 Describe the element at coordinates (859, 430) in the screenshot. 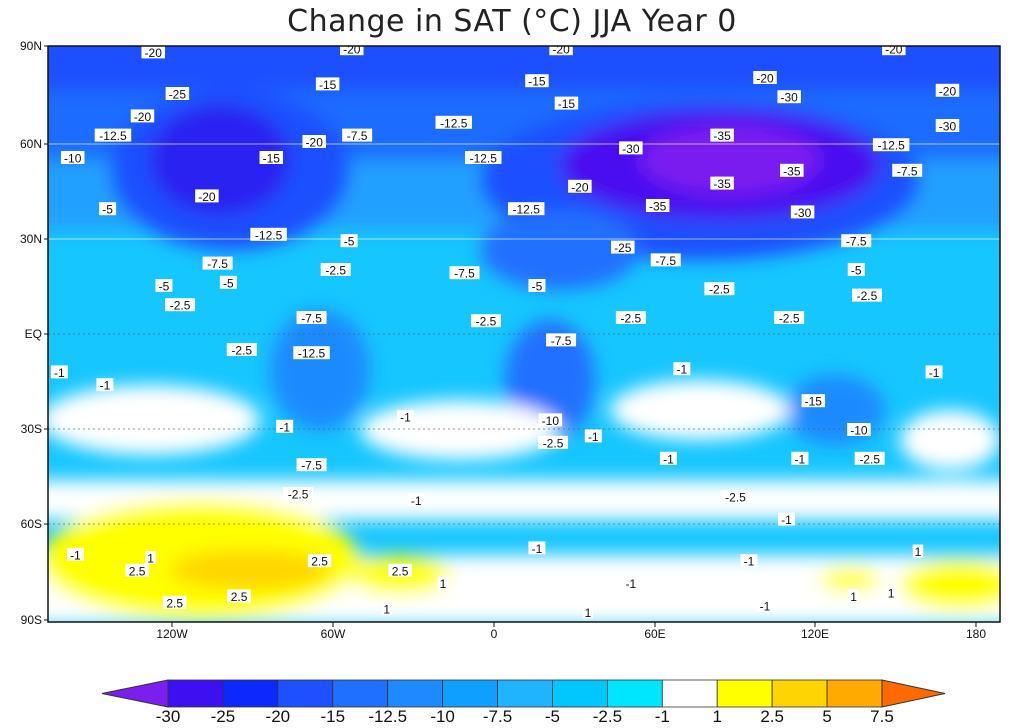

I see `contour-label: -10` at that location.